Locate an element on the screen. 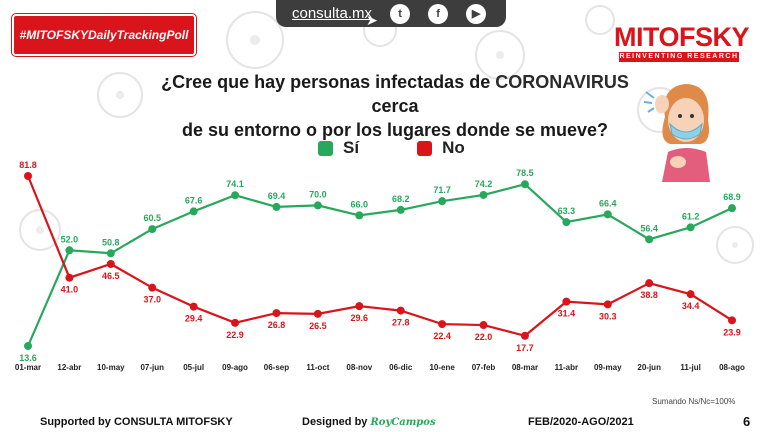 This screenshot has height=432, width=768. data-label-si: 60.5 is located at coordinates (152, 218).